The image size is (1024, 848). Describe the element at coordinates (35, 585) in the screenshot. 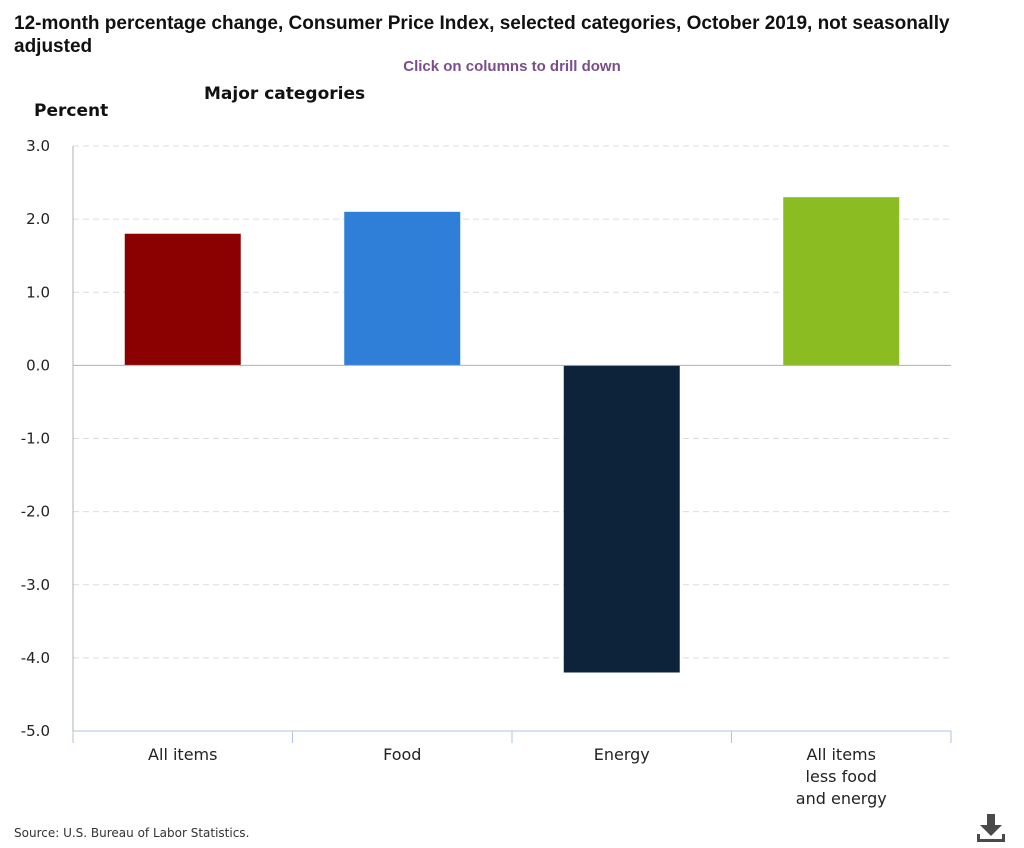

I see `y-tick-label: -3.0` at that location.